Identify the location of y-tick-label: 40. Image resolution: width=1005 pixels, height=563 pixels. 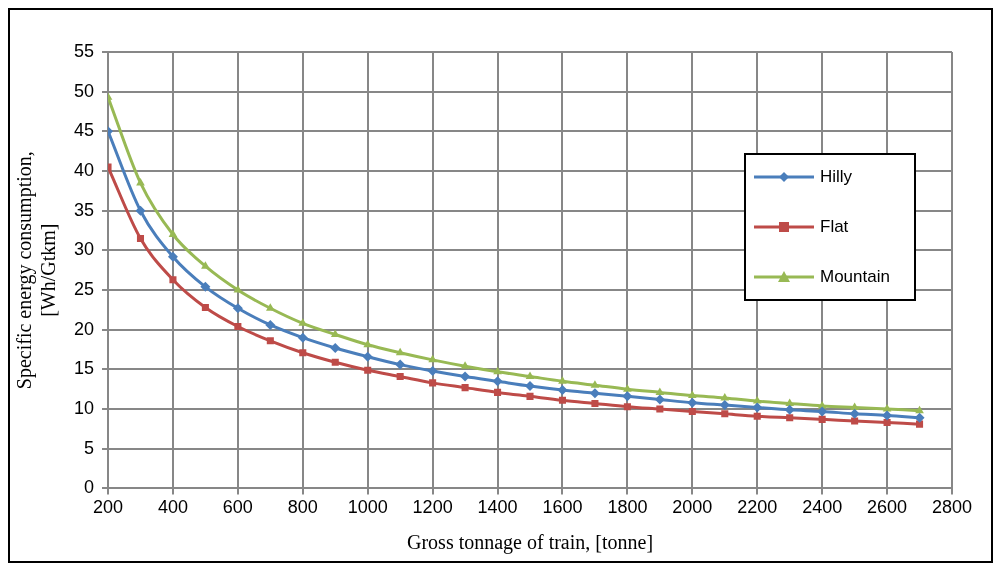
(84, 169).